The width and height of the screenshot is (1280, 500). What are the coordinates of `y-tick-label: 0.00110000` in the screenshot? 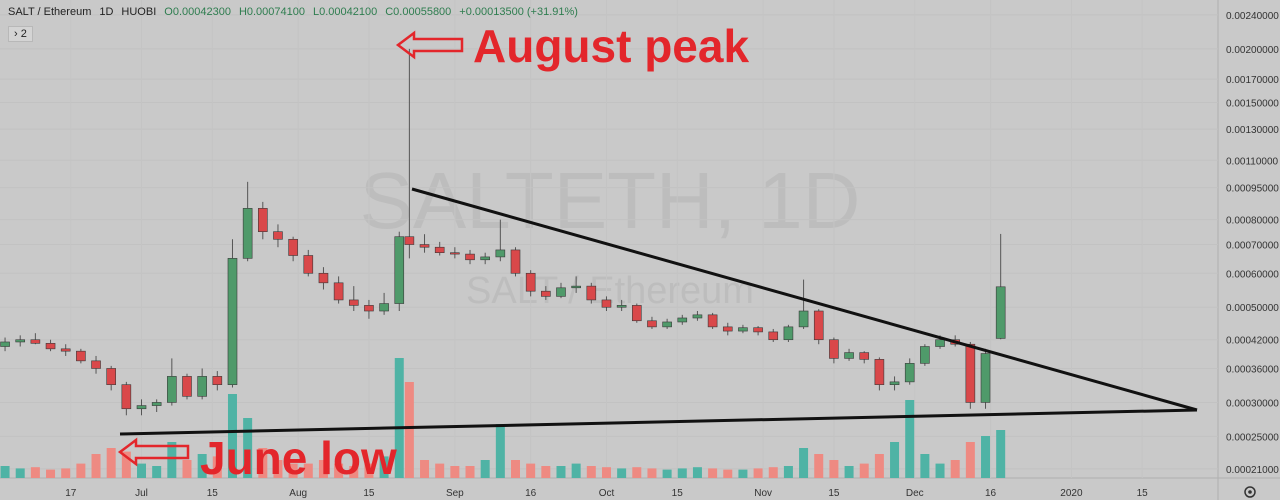 It's located at (1252, 161).